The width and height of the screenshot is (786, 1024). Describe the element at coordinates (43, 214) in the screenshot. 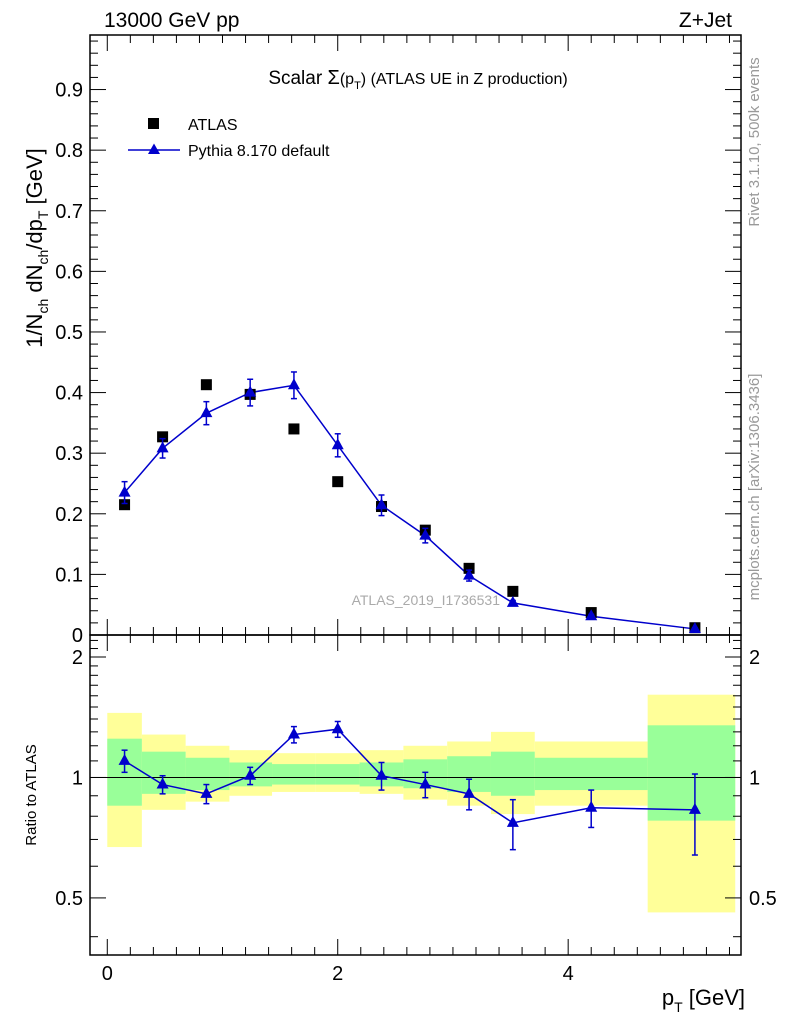

I see `ylabel-sub3: T` at that location.